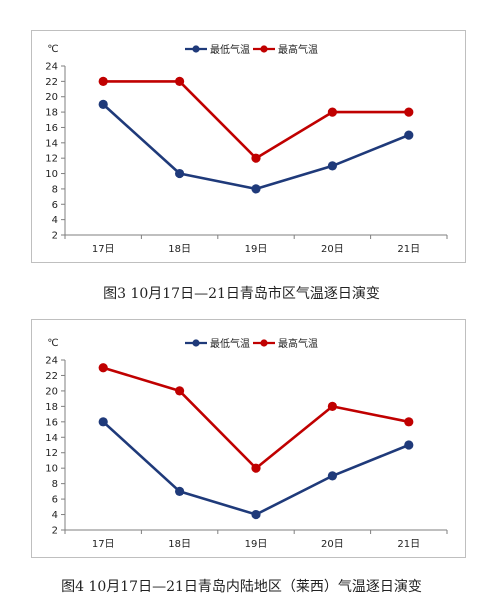 The image size is (483, 615). I want to click on chart-2-caption: 图4 10月17日—21日青岛内陆地区（莱西）气温逐日演变, so click(241, 587).